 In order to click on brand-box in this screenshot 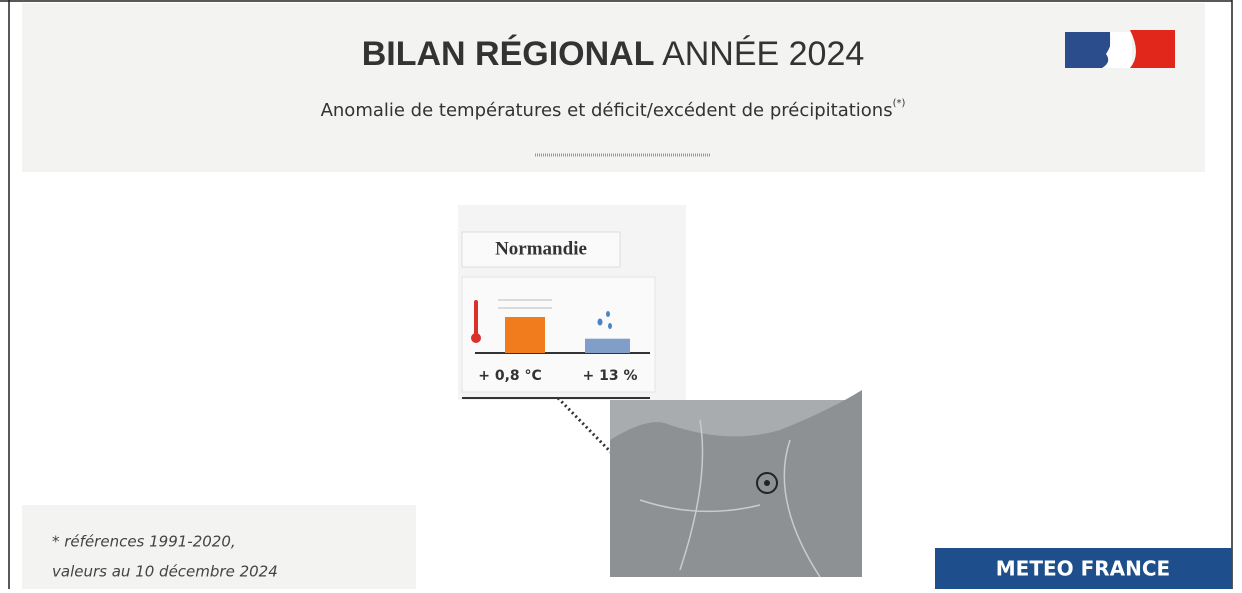, I will do `click(1083, 568)`.